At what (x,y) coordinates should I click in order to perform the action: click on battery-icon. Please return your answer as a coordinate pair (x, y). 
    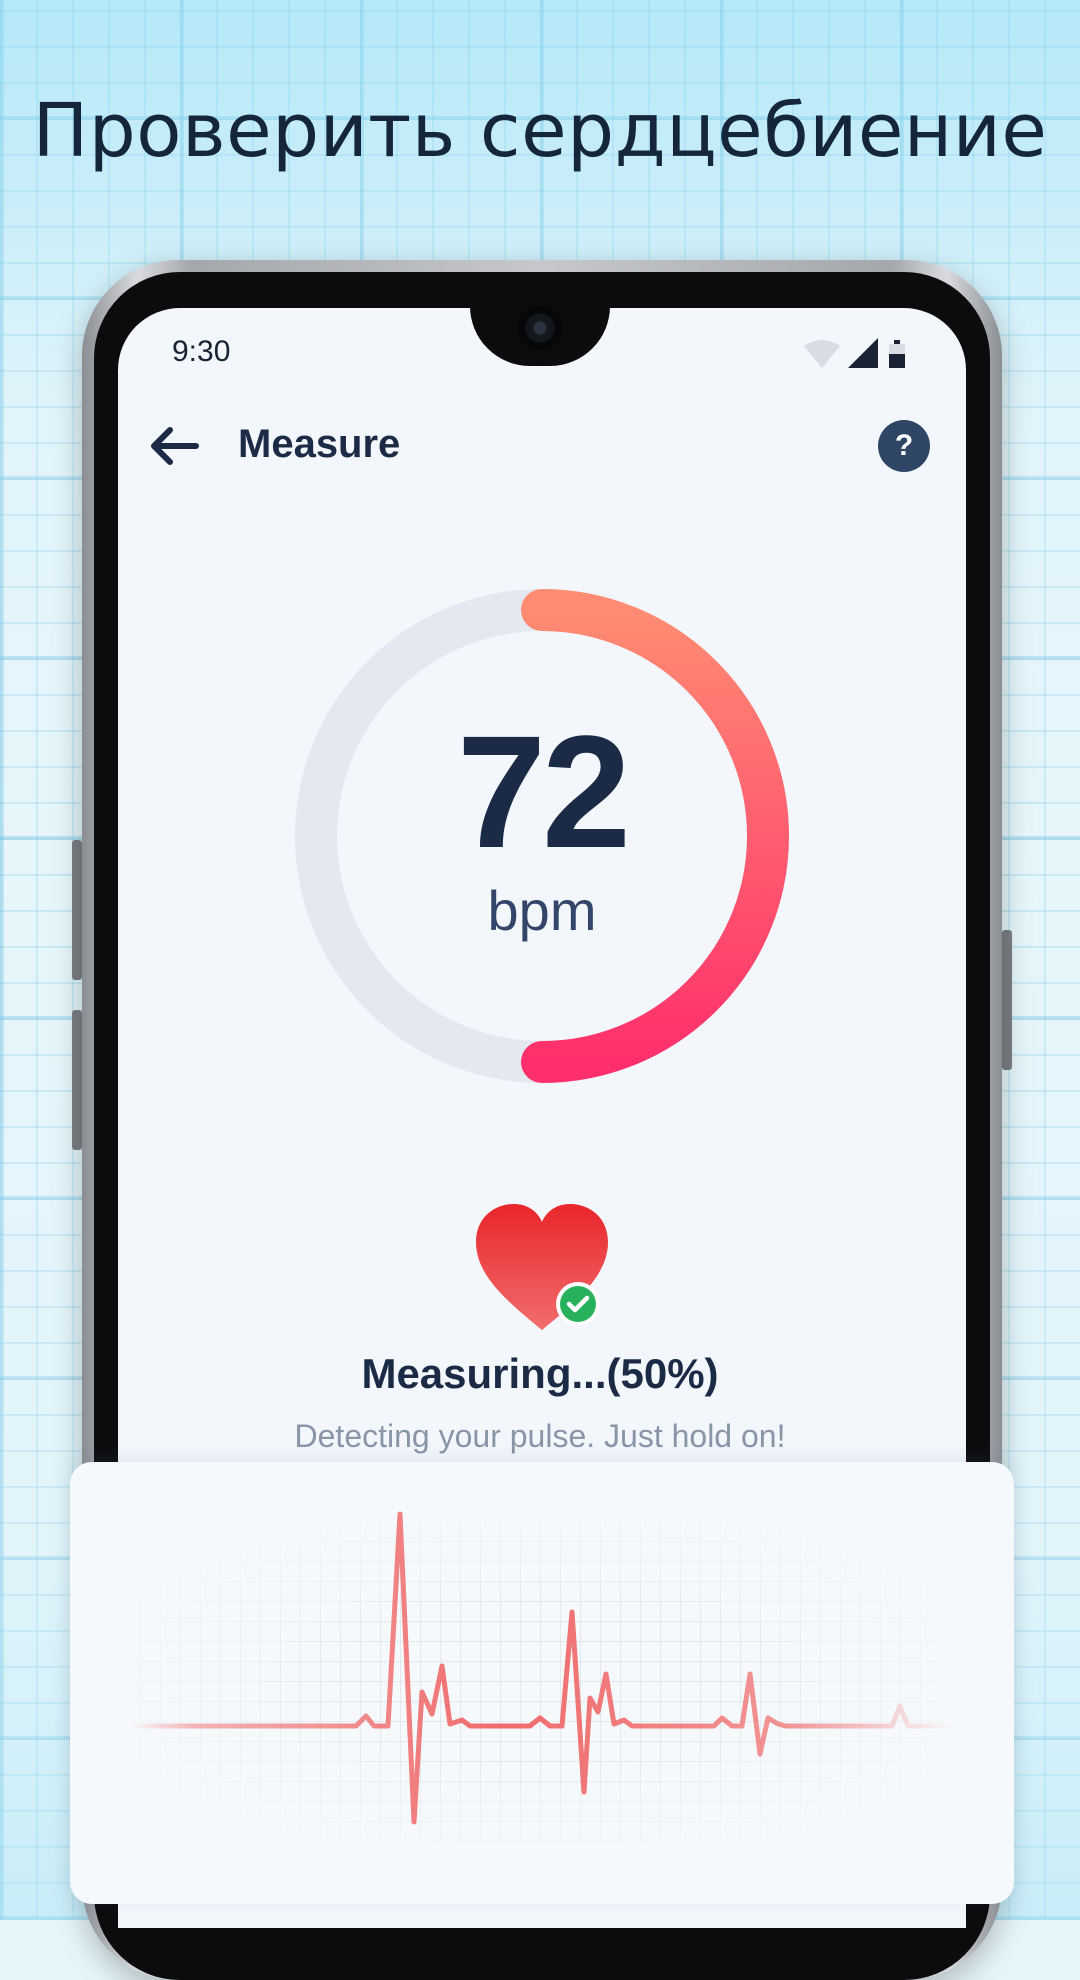
    Looking at the image, I should click on (897, 354).